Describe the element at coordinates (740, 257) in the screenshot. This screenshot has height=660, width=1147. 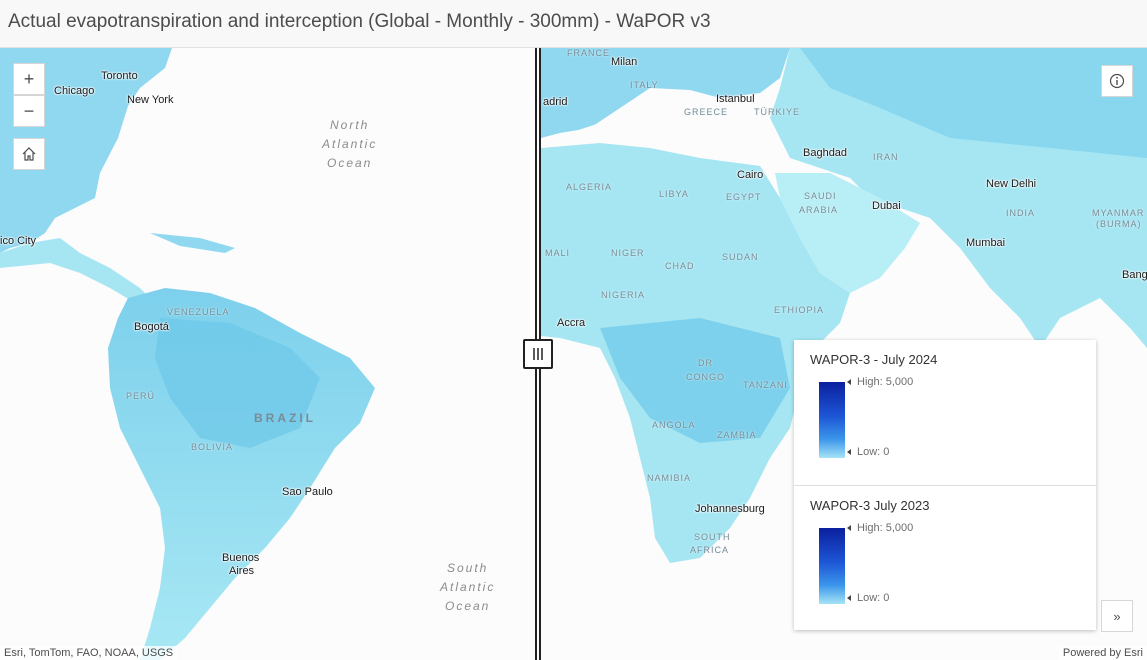
I see `country-label-sudan: SUDAN` at that location.